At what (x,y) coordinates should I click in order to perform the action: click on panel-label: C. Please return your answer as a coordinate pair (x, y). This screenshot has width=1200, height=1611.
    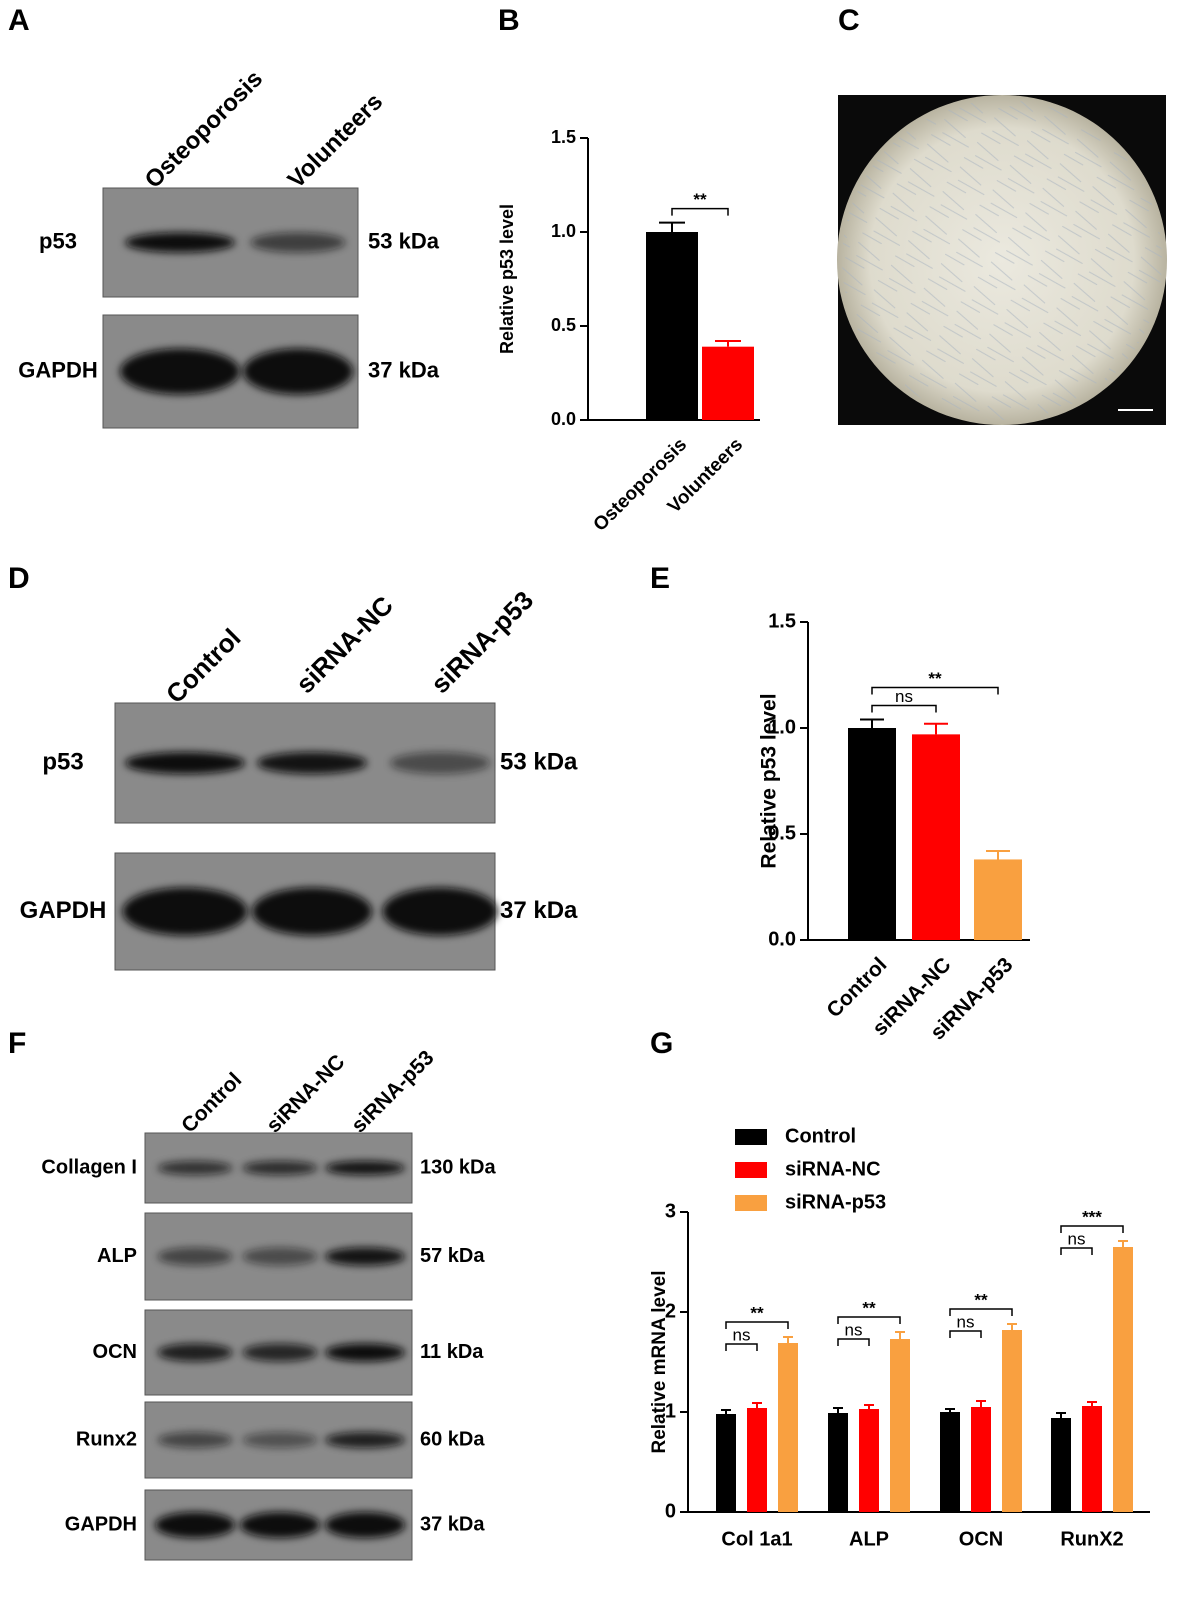
    Looking at the image, I should click on (849, 20).